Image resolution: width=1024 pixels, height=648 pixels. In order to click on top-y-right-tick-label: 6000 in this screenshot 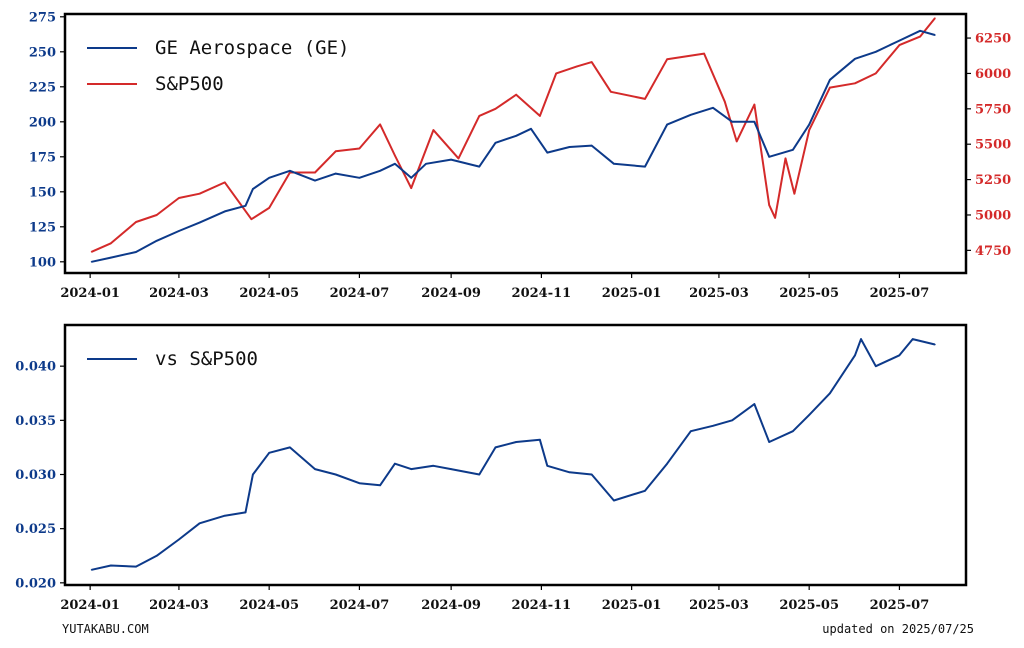, I will do `click(993, 74)`.